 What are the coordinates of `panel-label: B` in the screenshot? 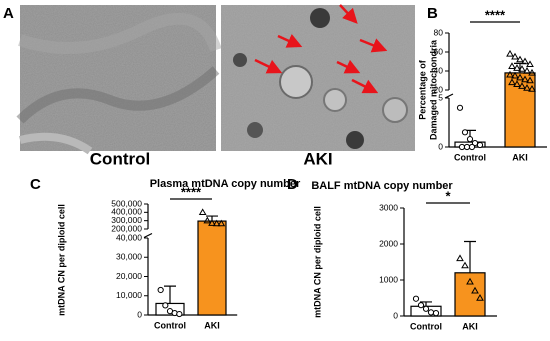 It's located at (432, 13).